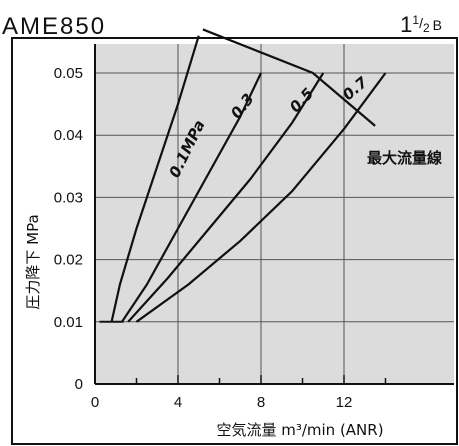  Describe the element at coordinates (33, 261) in the screenshot. I see `y-axis-label: 圧力降下 MPa` at that location.